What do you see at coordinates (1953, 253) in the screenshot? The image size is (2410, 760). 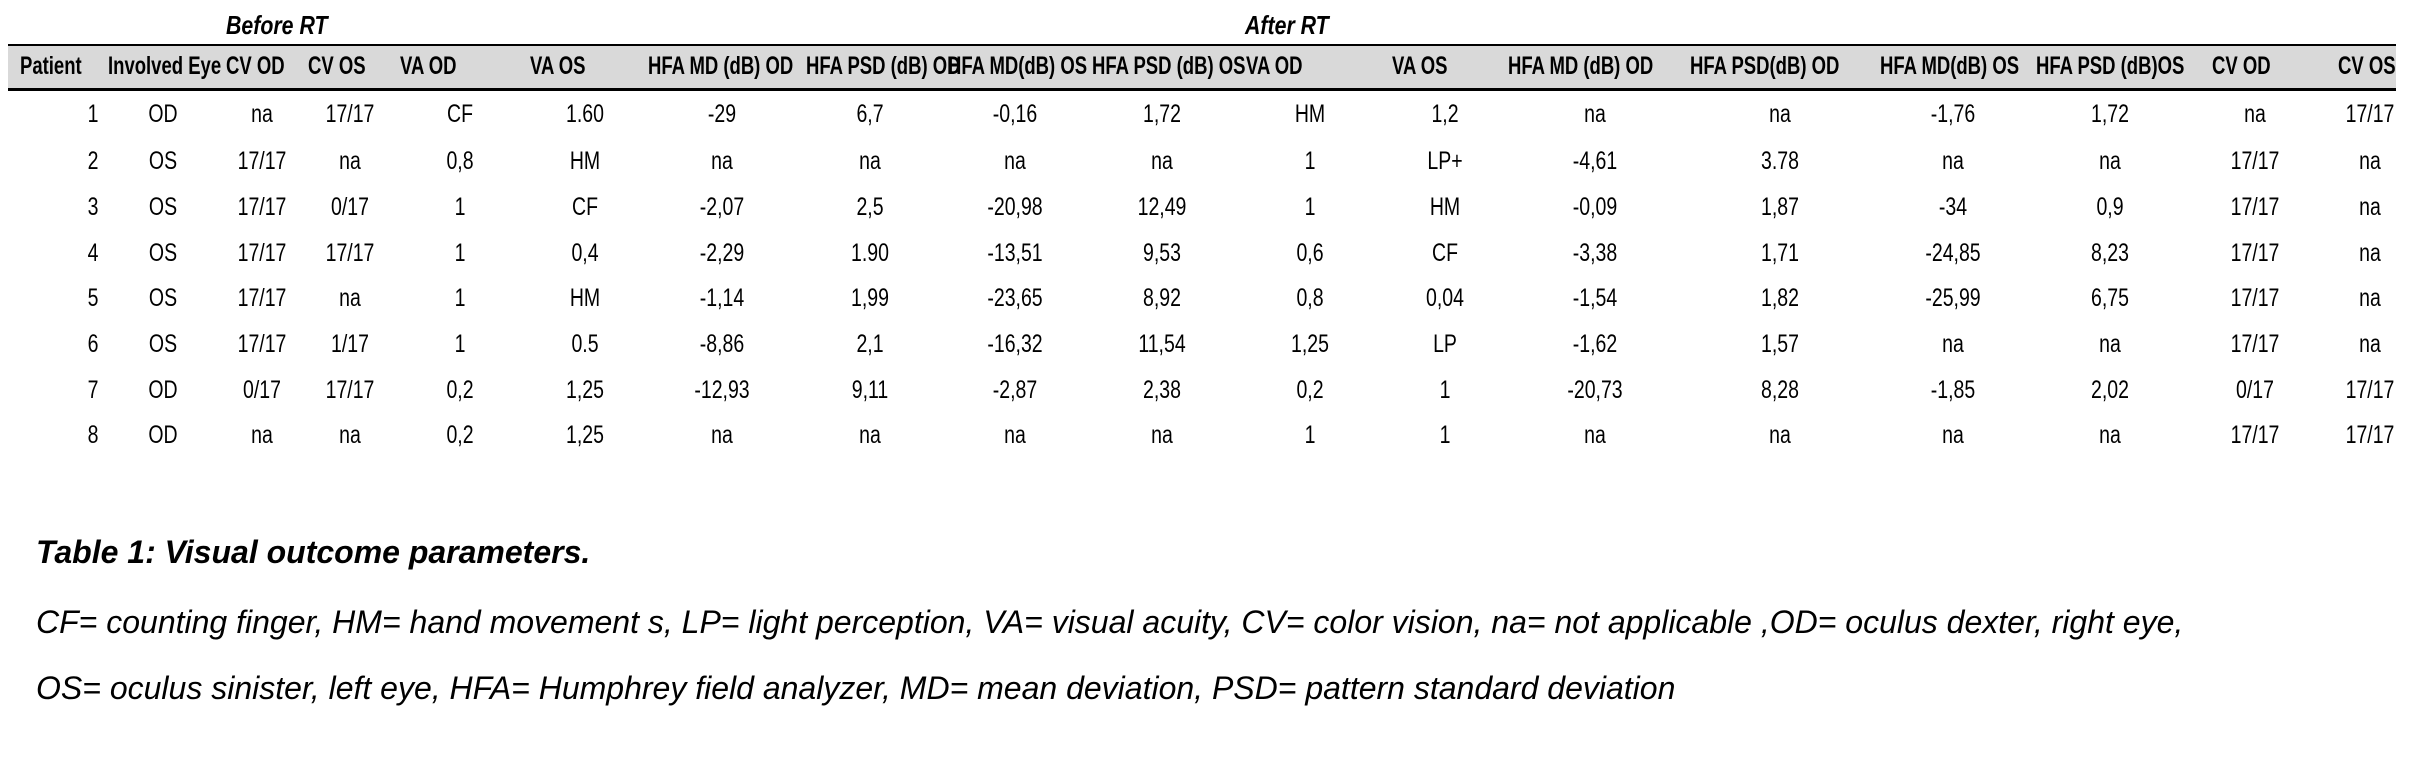 I see `table-cell: -24,85` at bounding box center [1953, 253].